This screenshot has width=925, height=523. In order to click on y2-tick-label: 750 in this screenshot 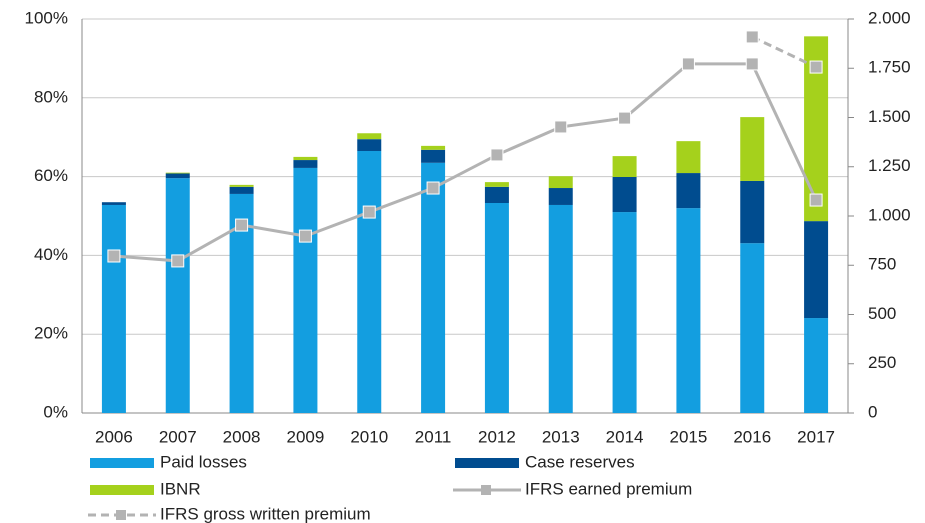, I will do `click(882, 264)`.